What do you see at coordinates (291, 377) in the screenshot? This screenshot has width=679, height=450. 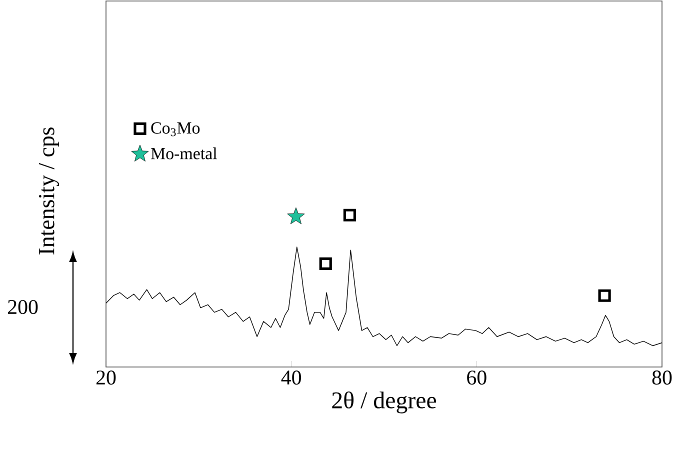 I see `x-tick-label: 40` at bounding box center [291, 377].